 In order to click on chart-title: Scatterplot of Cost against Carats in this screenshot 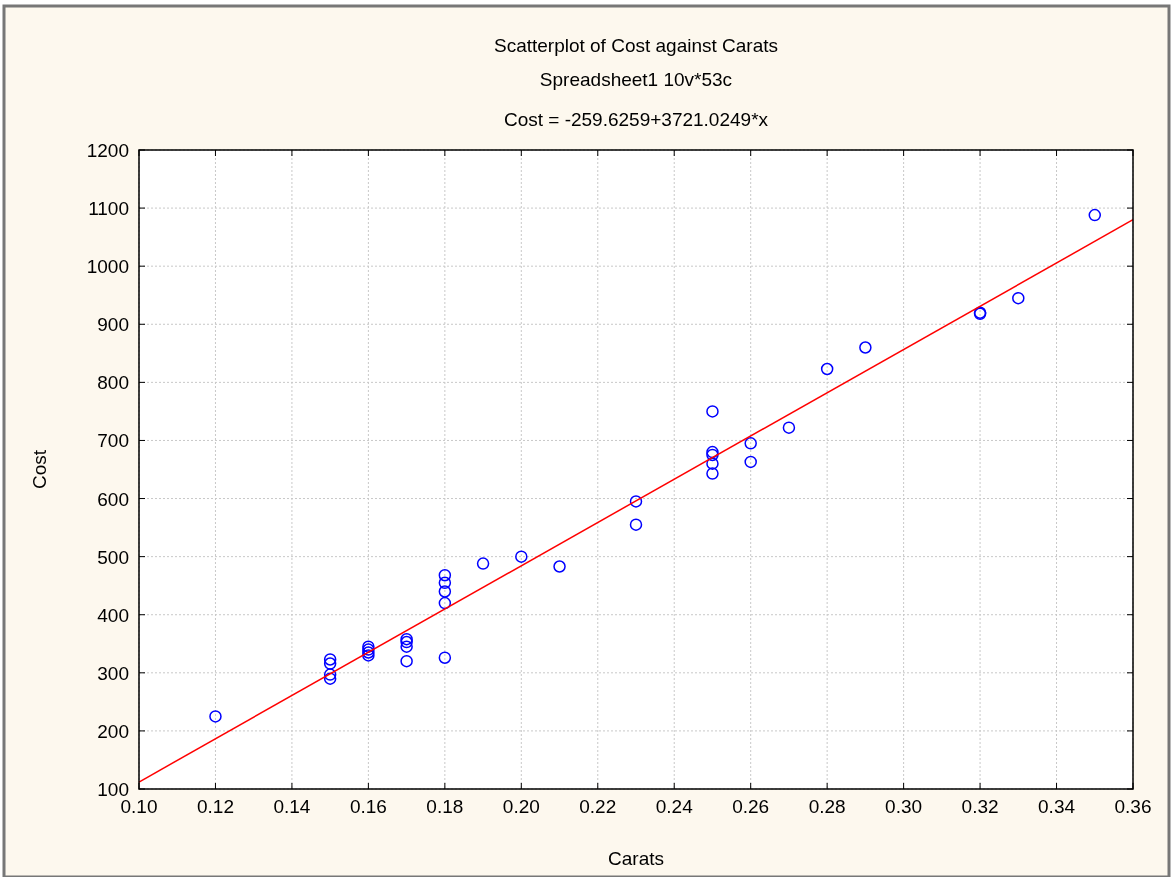, I will do `click(636, 45)`.